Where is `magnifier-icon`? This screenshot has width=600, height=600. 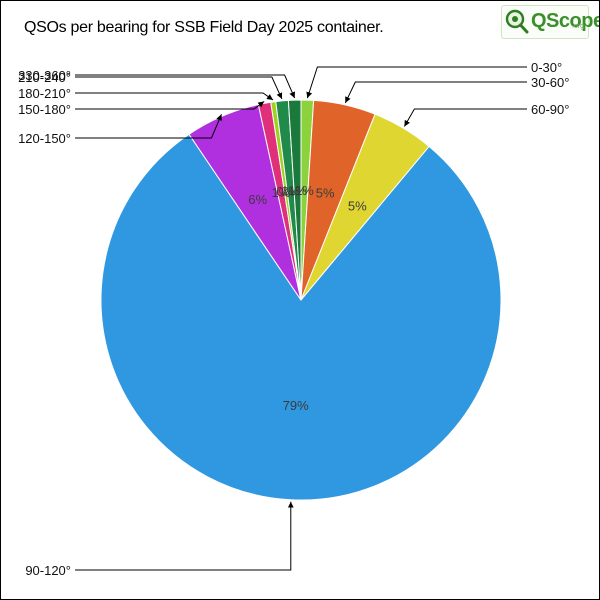
magnifier-icon is located at coordinates (517, 21).